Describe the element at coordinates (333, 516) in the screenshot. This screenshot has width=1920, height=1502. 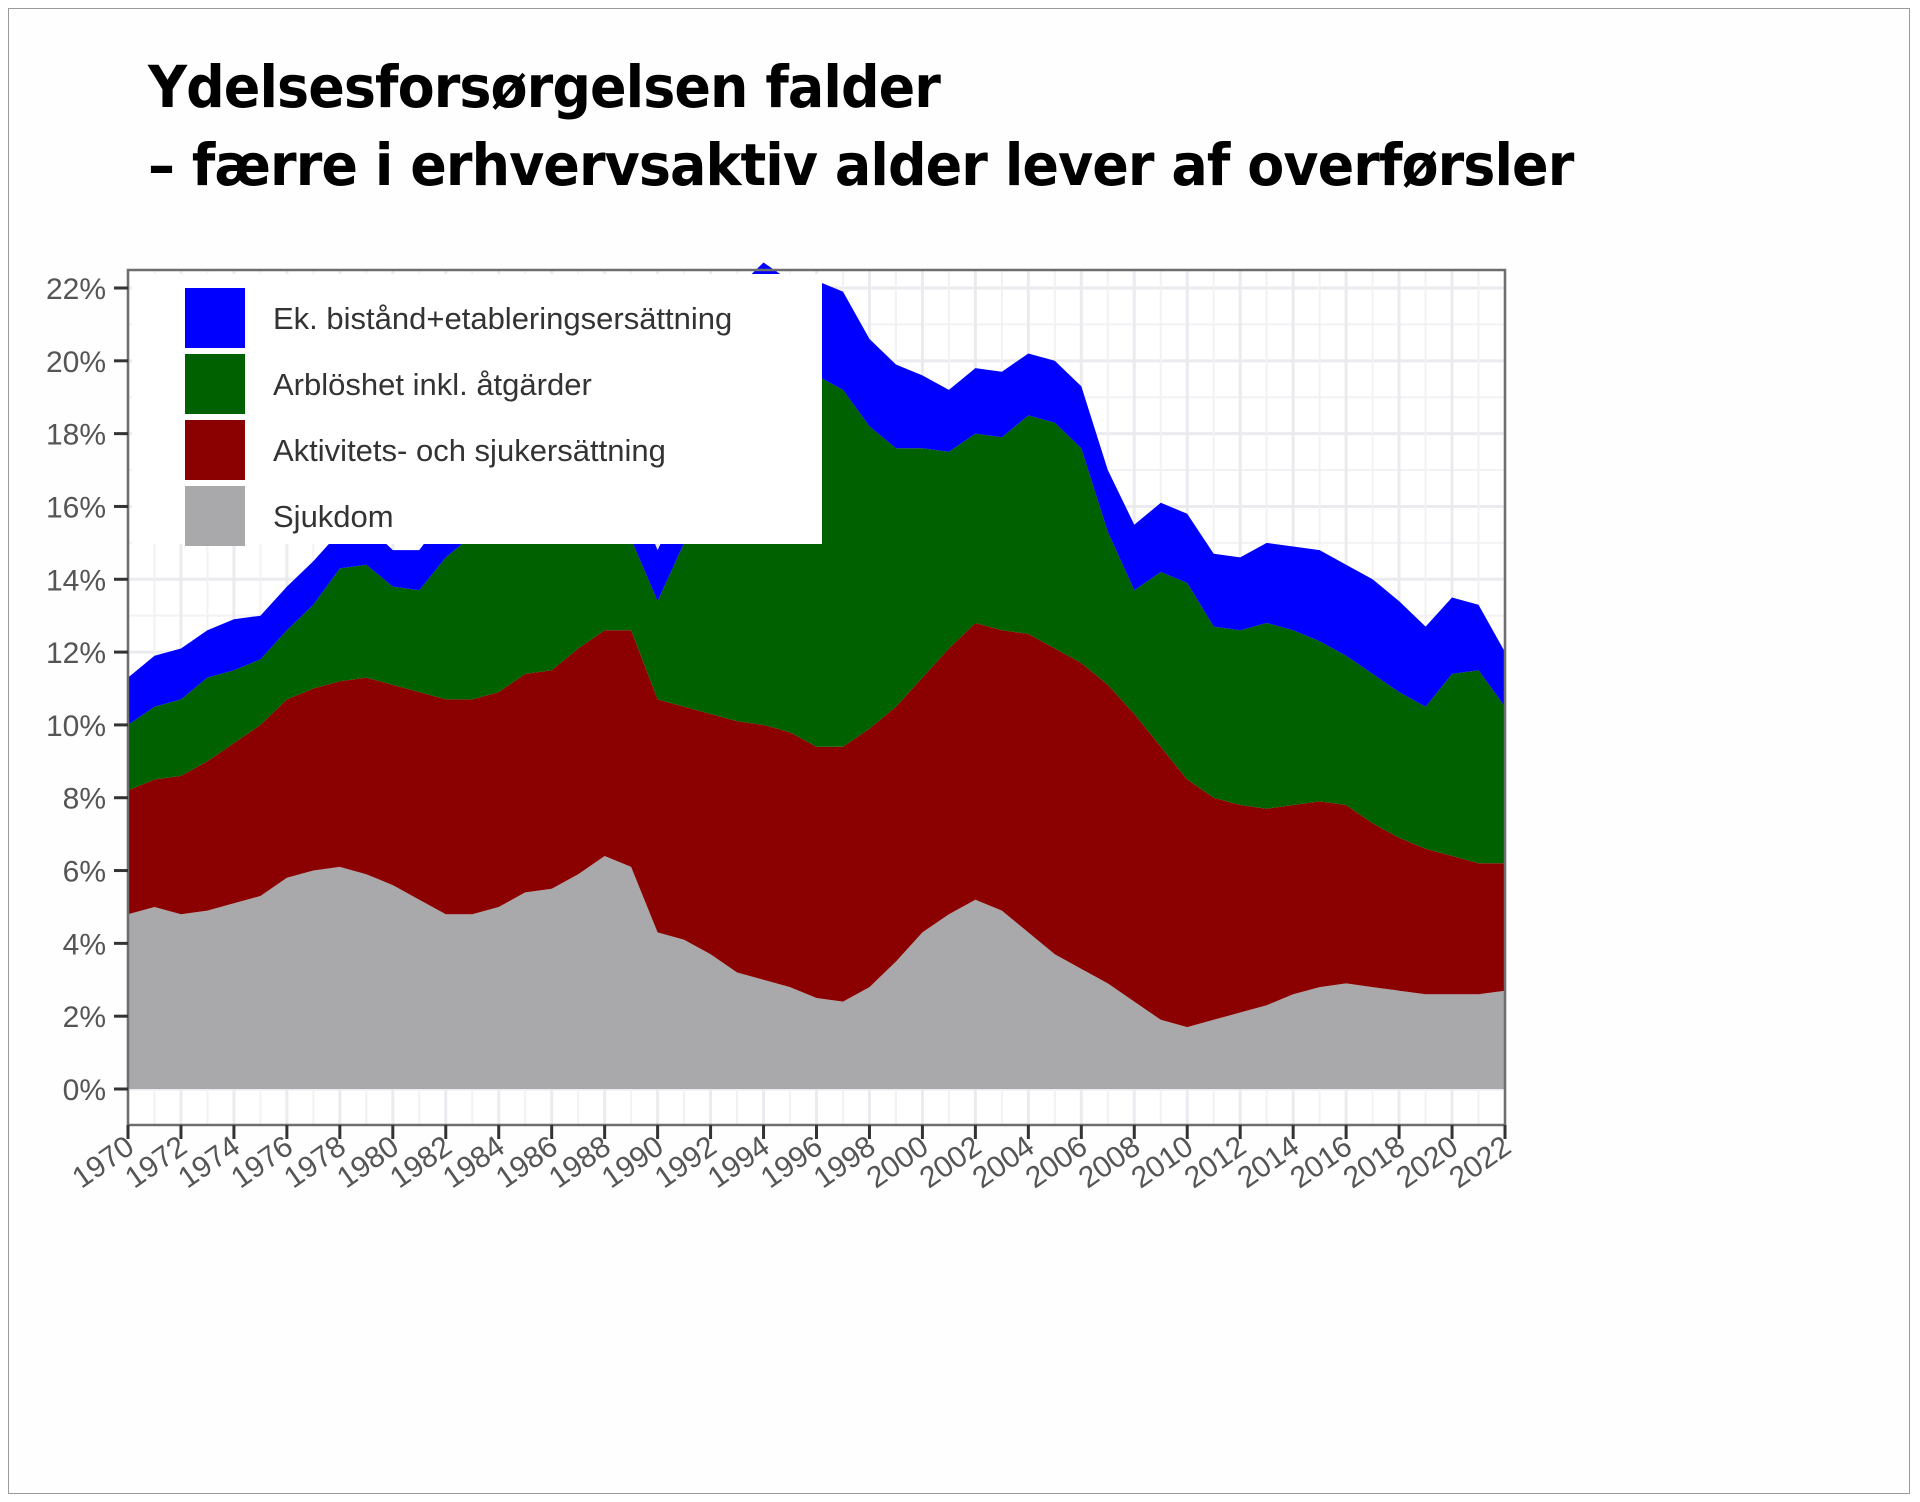
I see `legend-label: Sjukdom` at that location.